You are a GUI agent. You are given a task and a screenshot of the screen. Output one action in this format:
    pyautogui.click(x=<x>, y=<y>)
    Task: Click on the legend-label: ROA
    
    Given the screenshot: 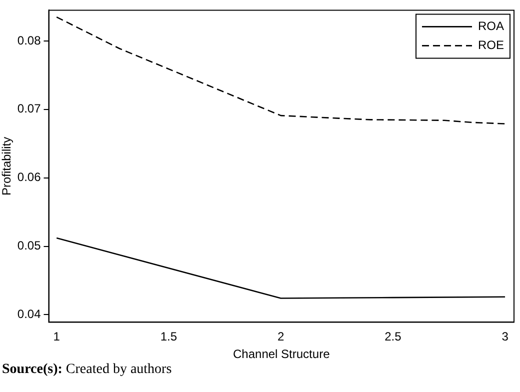 What is the action you would take?
    pyautogui.click(x=491, y=26)
    